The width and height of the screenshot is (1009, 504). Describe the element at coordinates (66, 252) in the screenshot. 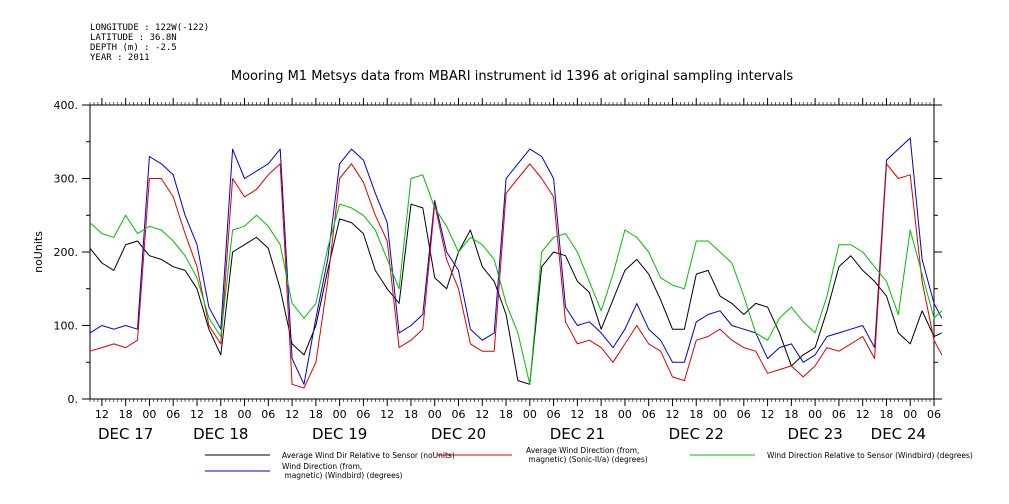

I see `y-tick-label: 200.` at that location.